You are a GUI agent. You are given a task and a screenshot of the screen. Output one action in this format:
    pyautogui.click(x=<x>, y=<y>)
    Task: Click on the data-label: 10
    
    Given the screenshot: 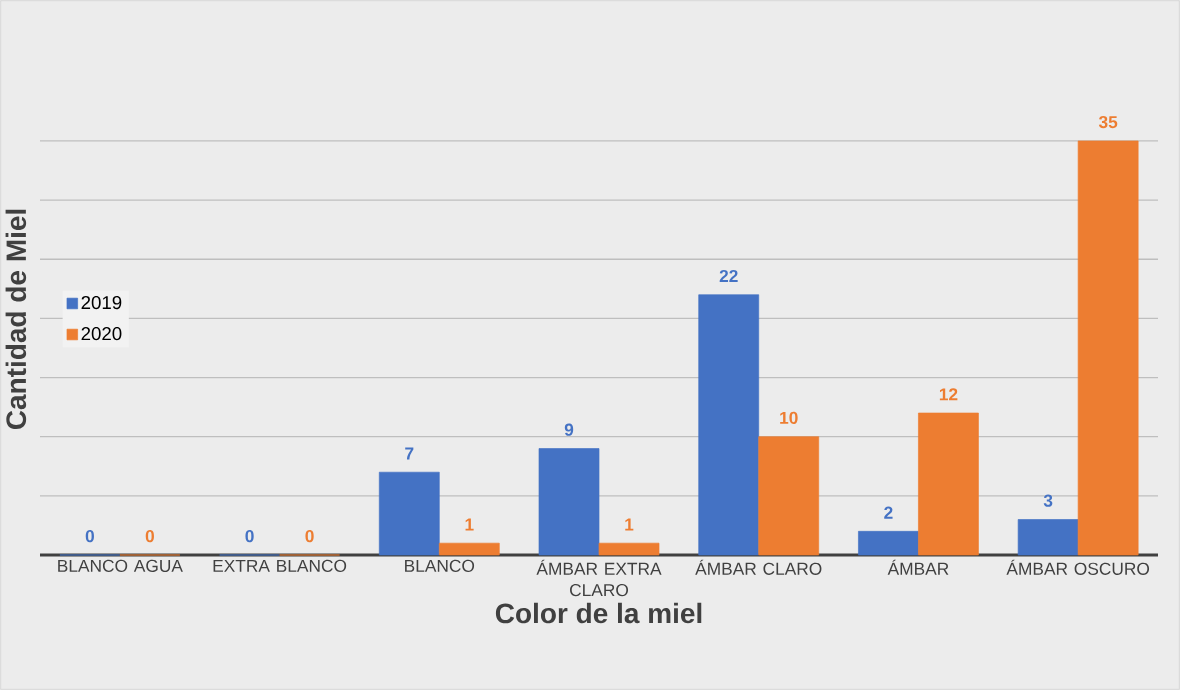 What is the action you would take?
    pyautogui.click(x=789, y=417)
    